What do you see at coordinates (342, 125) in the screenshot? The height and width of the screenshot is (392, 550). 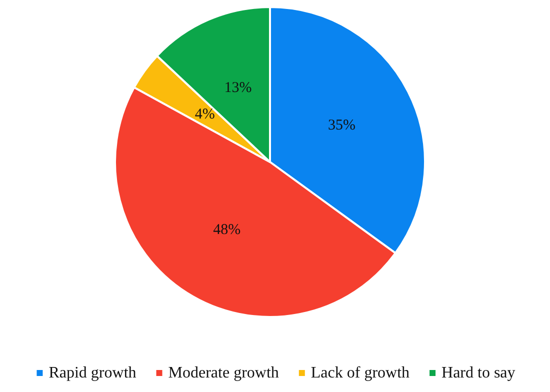 I see `data-label: 35%` at bounding box center [342, 125].